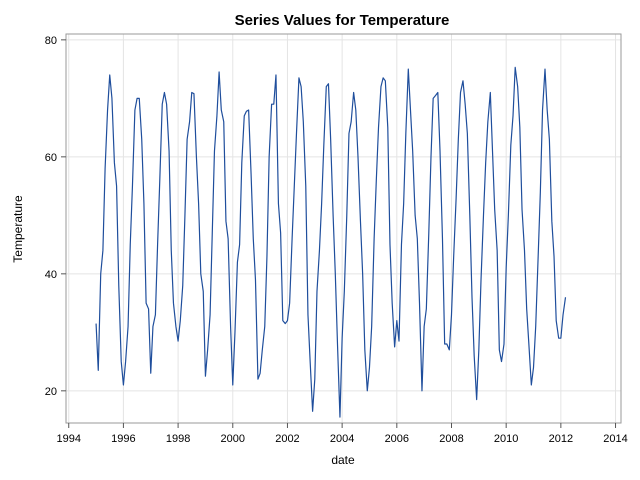 The image size is (640, 480). Describe the element at coordinates (397, 439) in the screenshot. I see `x-tick-label: 2006` at that location.